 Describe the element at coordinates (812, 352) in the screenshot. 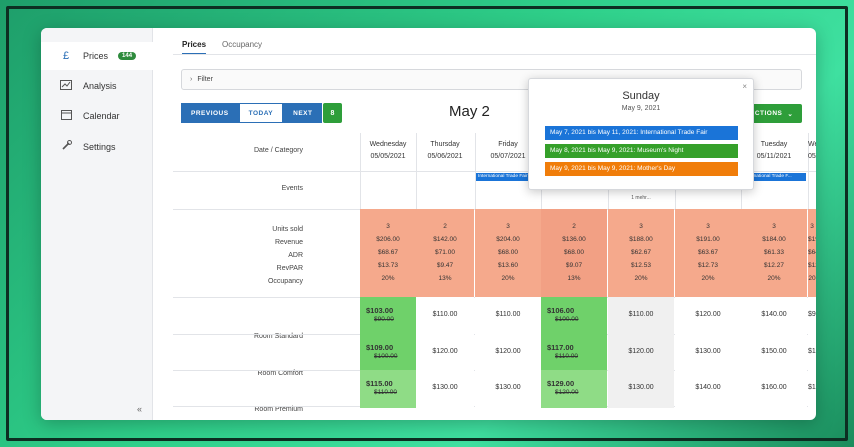

I see `price-cell: $120` at that location.